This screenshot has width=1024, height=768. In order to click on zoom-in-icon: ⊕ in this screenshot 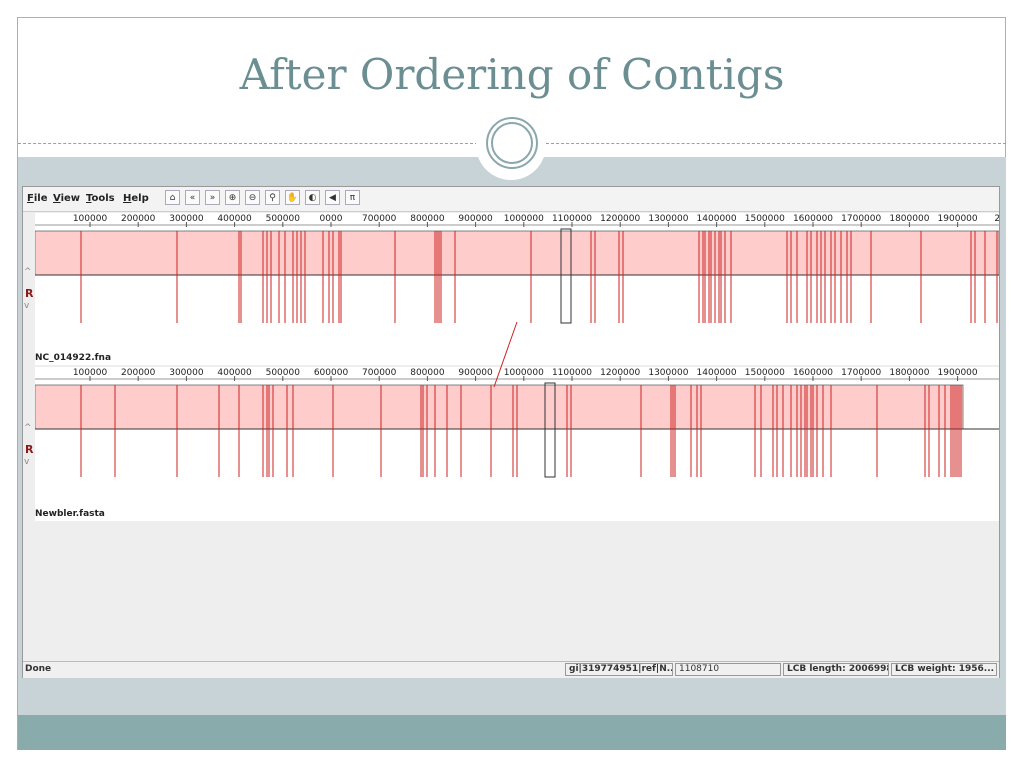, I will do `click(232, 198)`.